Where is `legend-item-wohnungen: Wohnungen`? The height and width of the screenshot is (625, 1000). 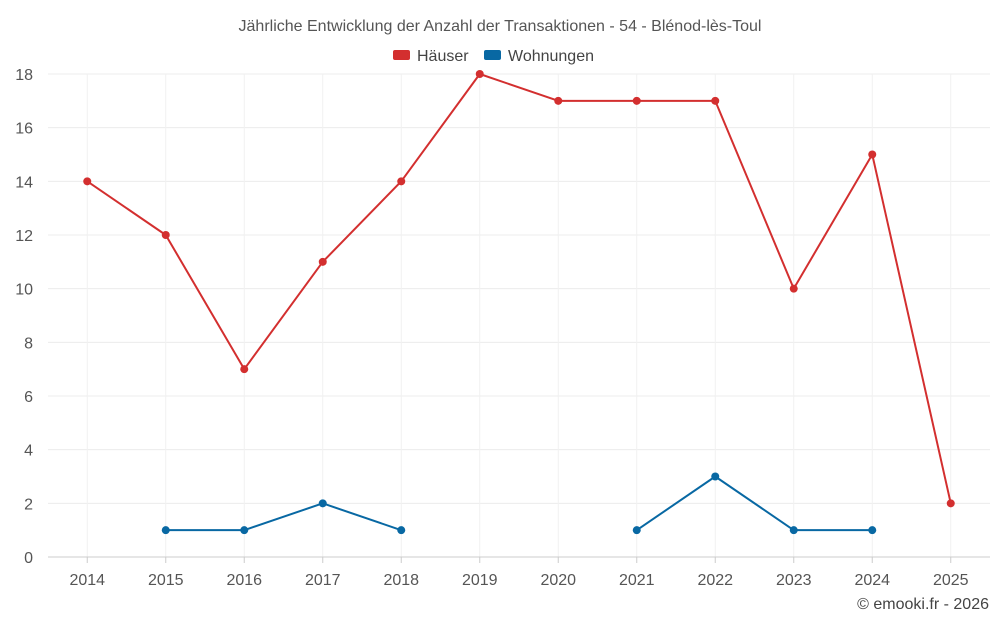 legend-item-wohnungen: Wohnungen is located at coordinates (539, 56).